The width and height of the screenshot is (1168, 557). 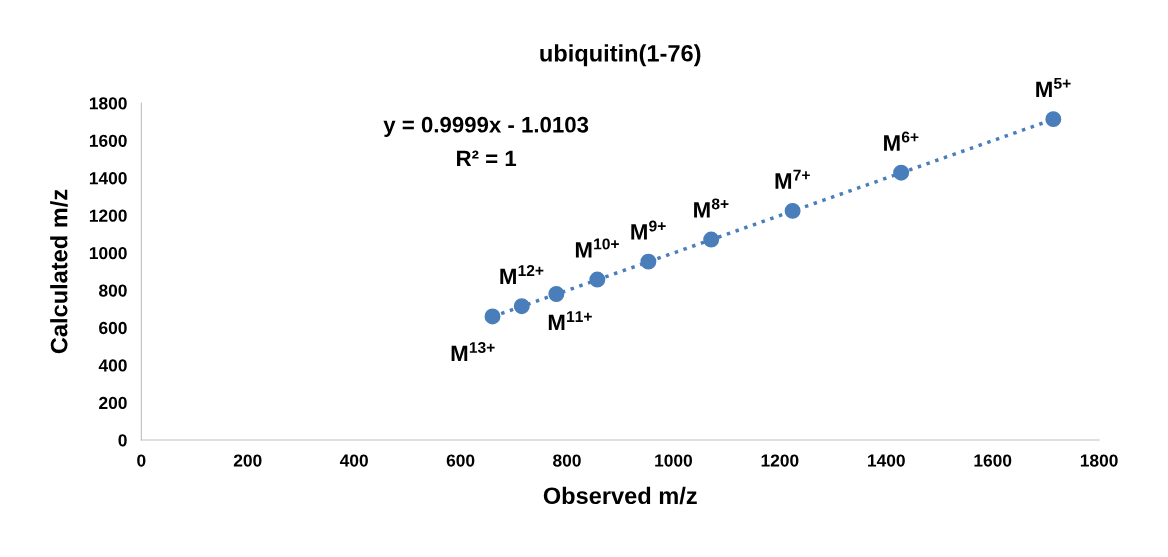 What do you see at coordinates (648, 230) in the screenshot?
I see `annotation: M$^{9+}$` at bounding box center [648, 230].